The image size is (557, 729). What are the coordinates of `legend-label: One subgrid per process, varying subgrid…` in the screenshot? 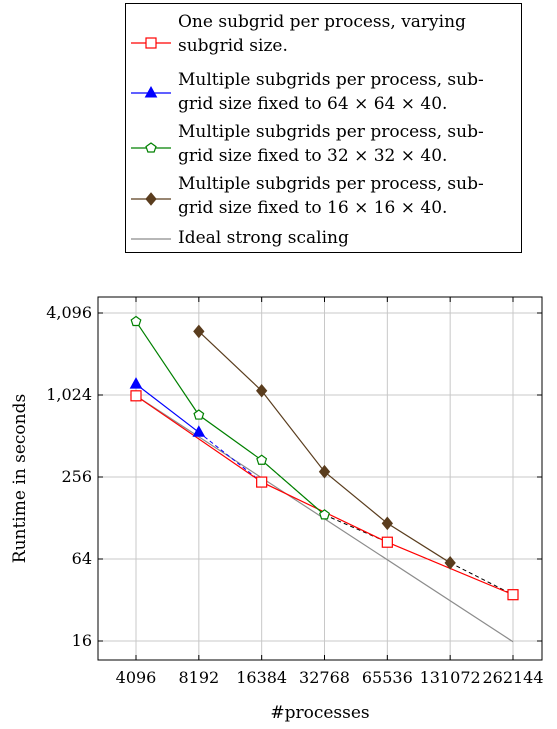 It's located at (322, 34).